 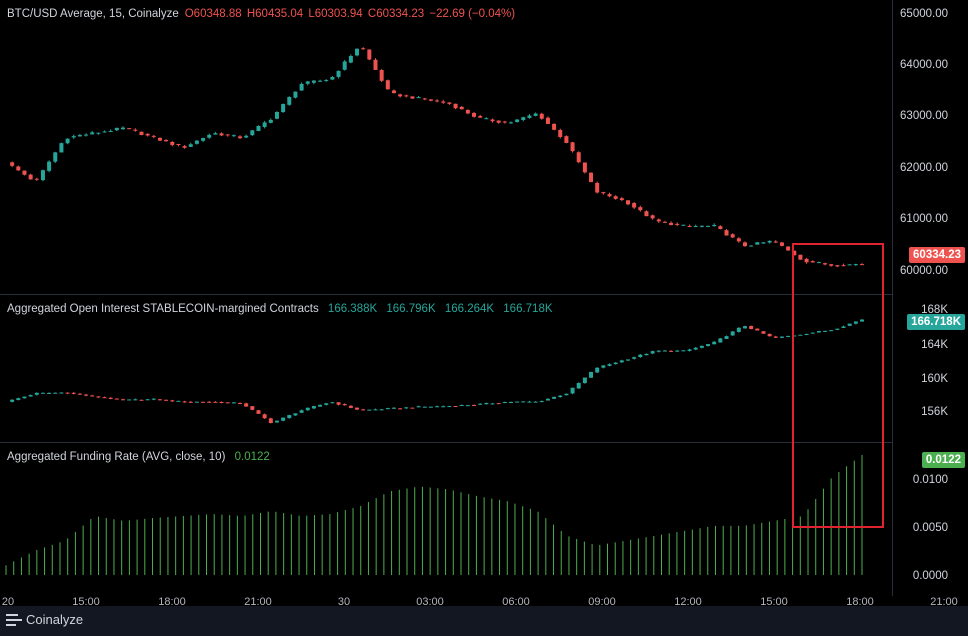 I want to click on pane-separator-oi, so click(x=446, y=294).